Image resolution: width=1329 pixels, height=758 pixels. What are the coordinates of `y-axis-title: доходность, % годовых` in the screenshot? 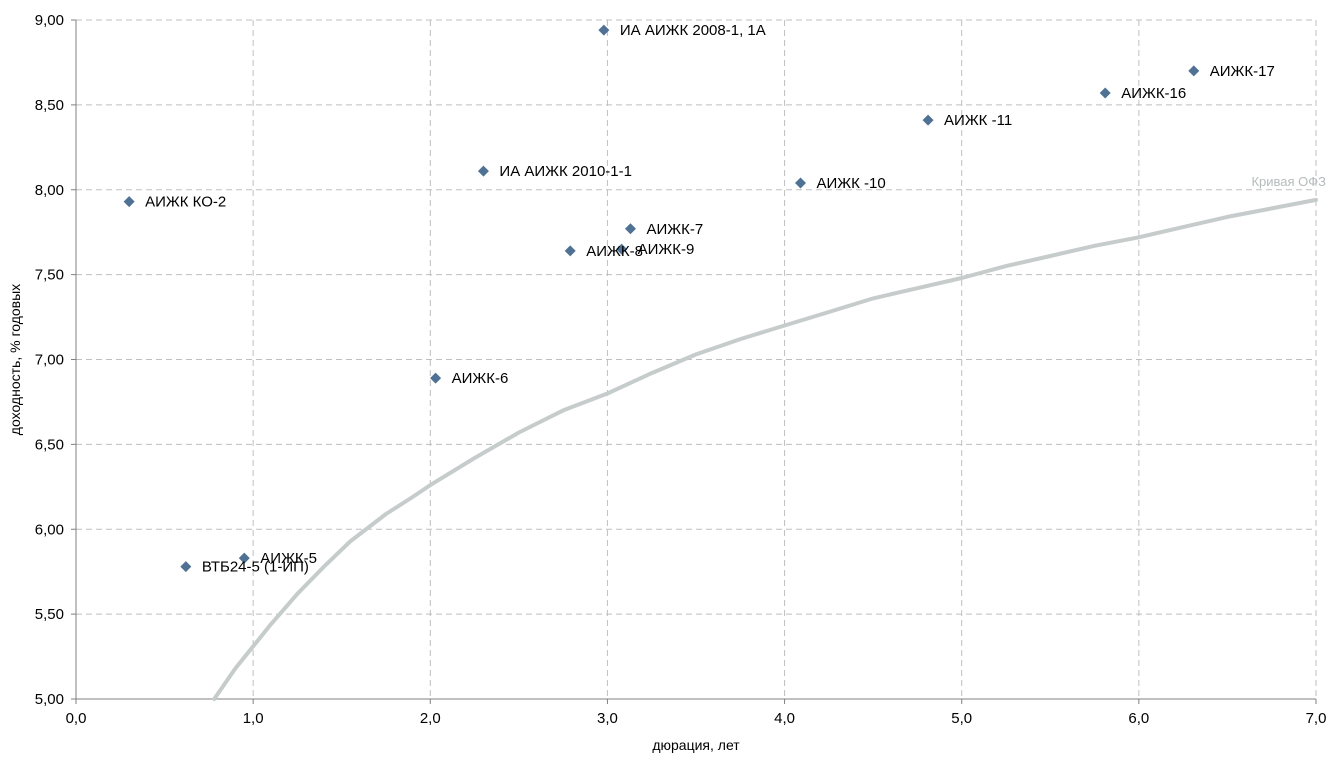 It's located at (15, 359).